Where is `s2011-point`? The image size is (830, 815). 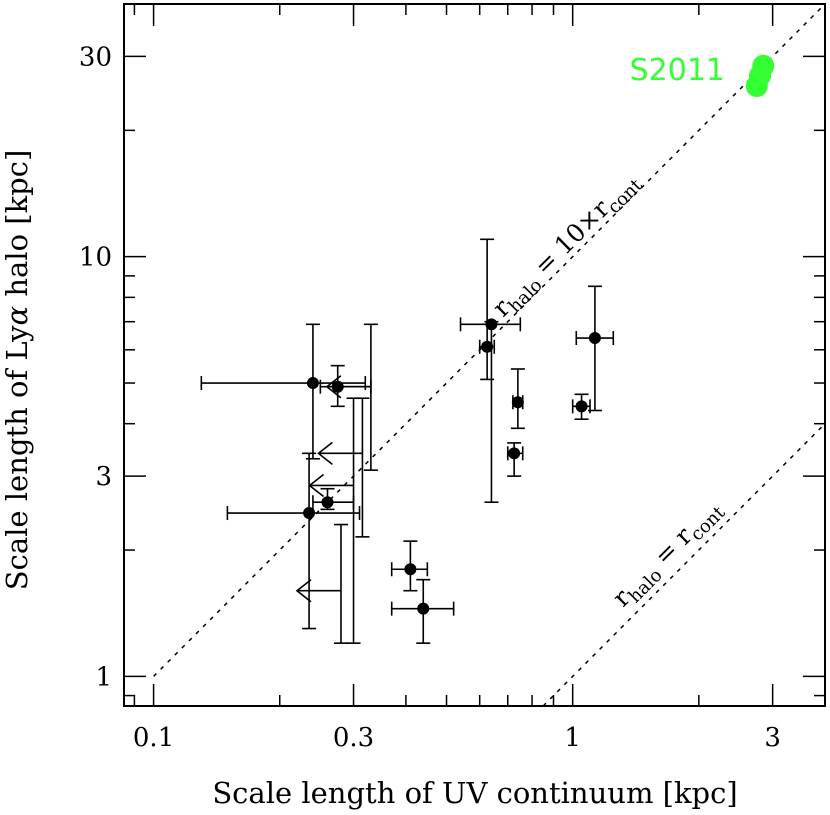
s2011-point is located at coordinates (760, 75).